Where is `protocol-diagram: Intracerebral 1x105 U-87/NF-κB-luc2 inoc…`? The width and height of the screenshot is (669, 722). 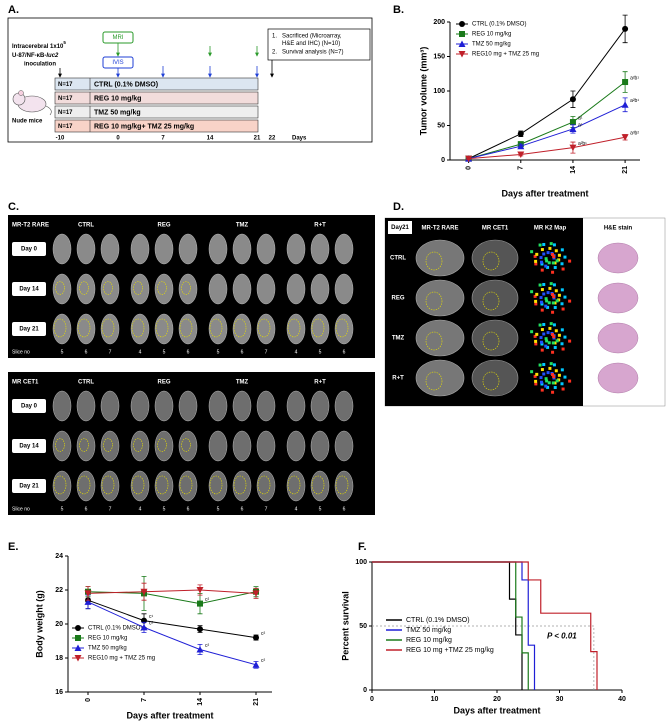
protocol-diagram: Intracerebral 1x105 U-87/NF-κB-luc2 inoc… is located at coordinates (190, 80).